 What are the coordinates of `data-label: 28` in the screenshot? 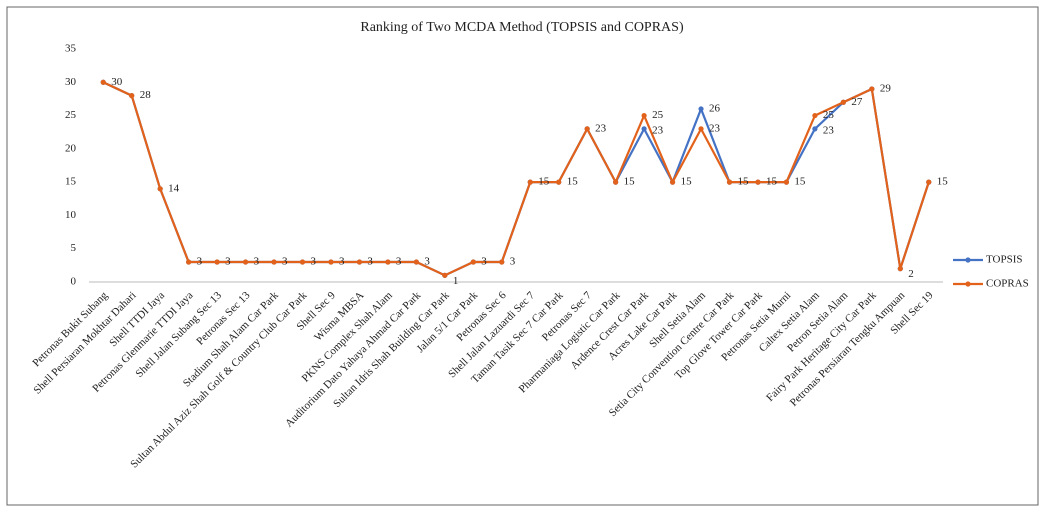 It's located at (146, 95).